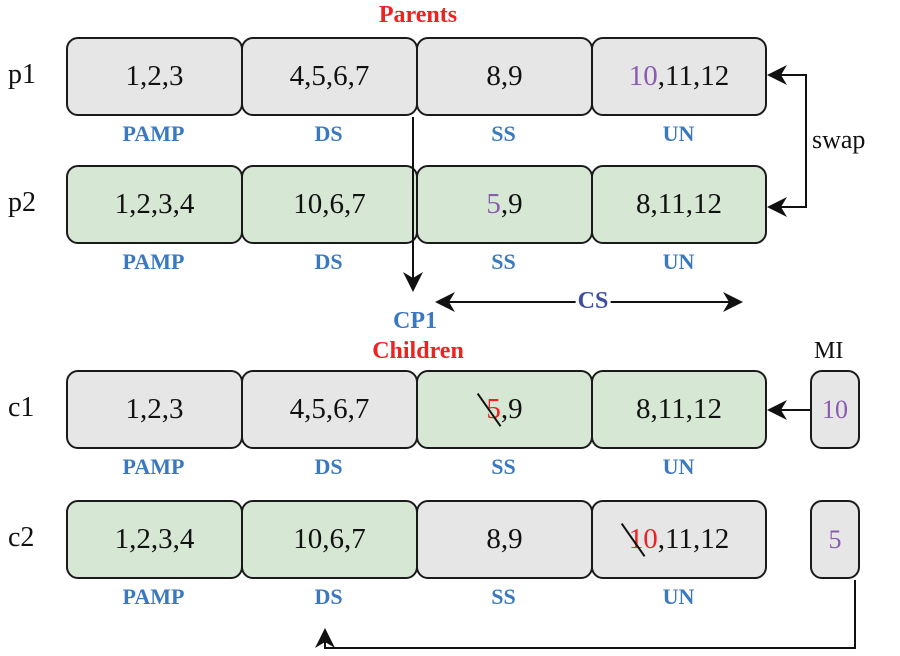  I want to click on swap-label: swap, so click(839, 139).